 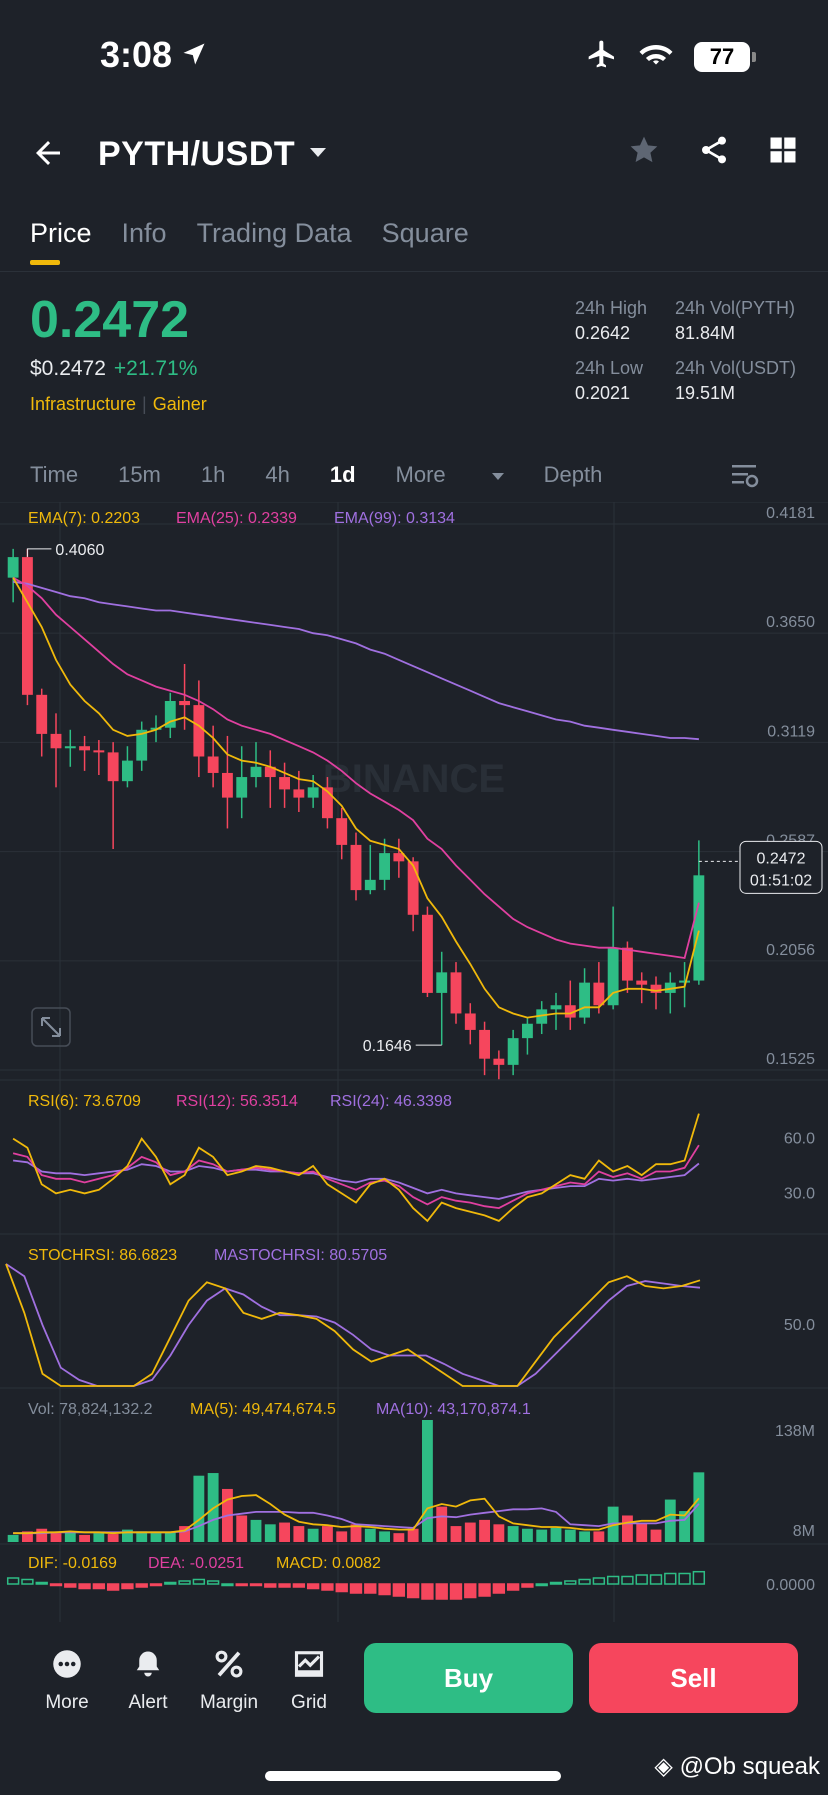 What do you see at coordinates (450, 475) in the screenshot?
I see `interval-more: More` at bounding box center [450, 475].